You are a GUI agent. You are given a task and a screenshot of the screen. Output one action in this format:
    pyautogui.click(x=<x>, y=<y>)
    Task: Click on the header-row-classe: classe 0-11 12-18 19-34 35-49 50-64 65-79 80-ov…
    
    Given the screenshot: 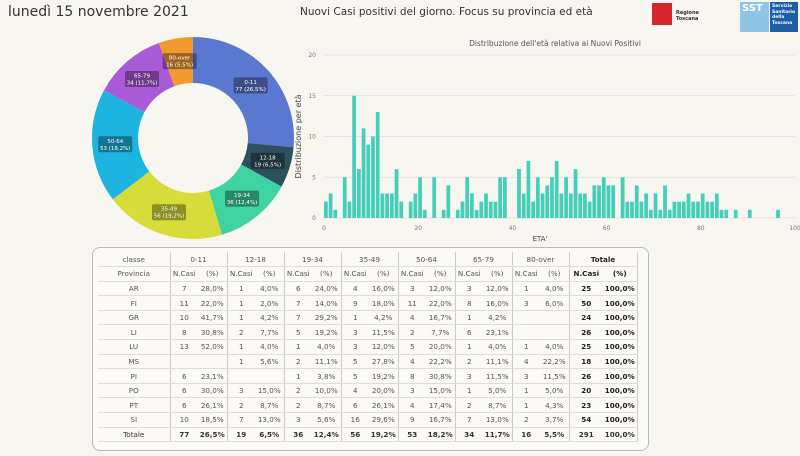 What is the action you would take?
    pyautogui.click(x=368, y=260)
    